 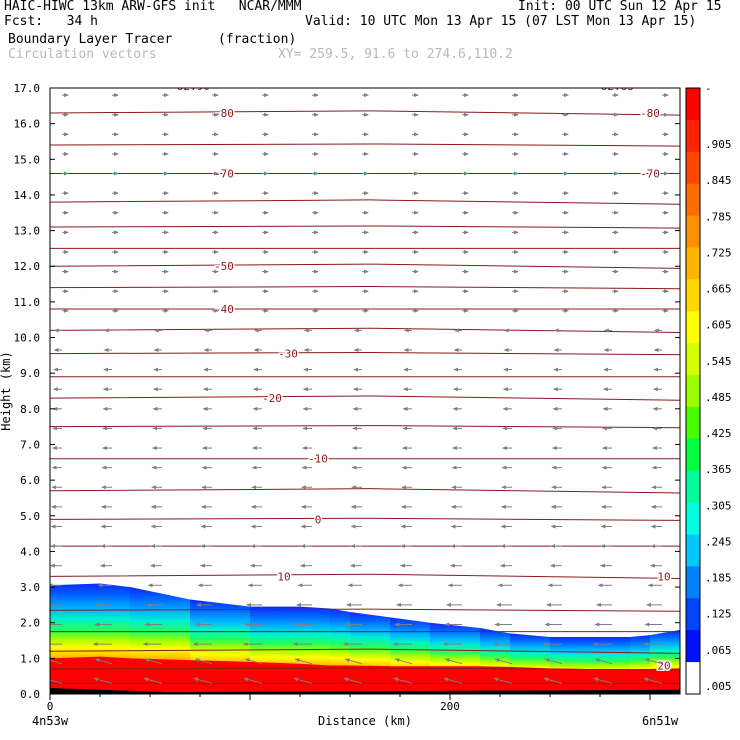 What do you see at coordinates (718, 361) in the screenshot?
I see `colorbar-label: .545` at bounding box center [718, 361].